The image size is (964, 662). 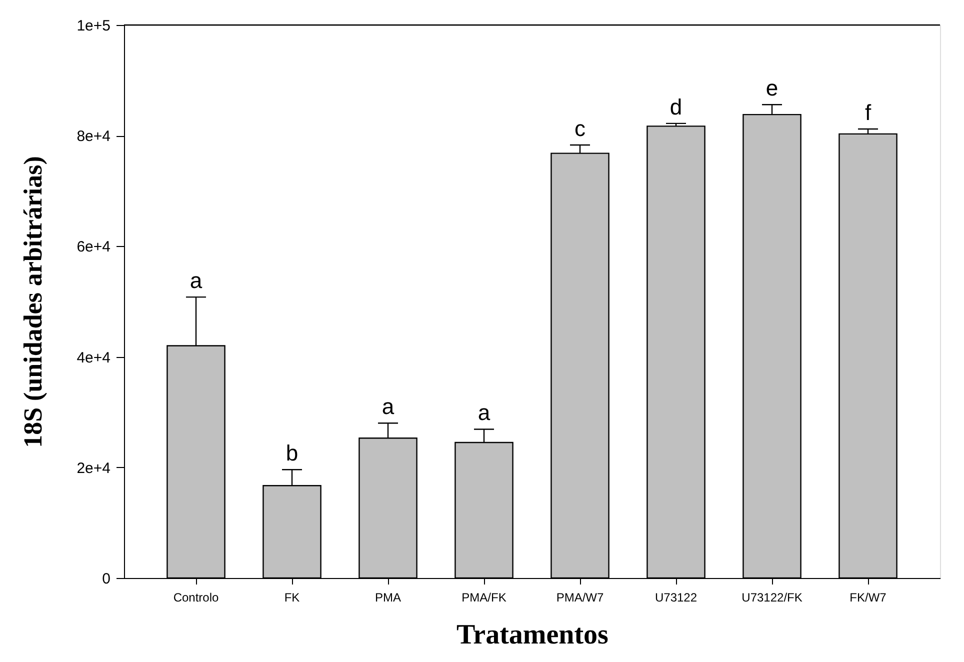 What do you see at coordinates (292, 453) in the screenshot?
I see `annotation: b` at bounding box center [292, 453].